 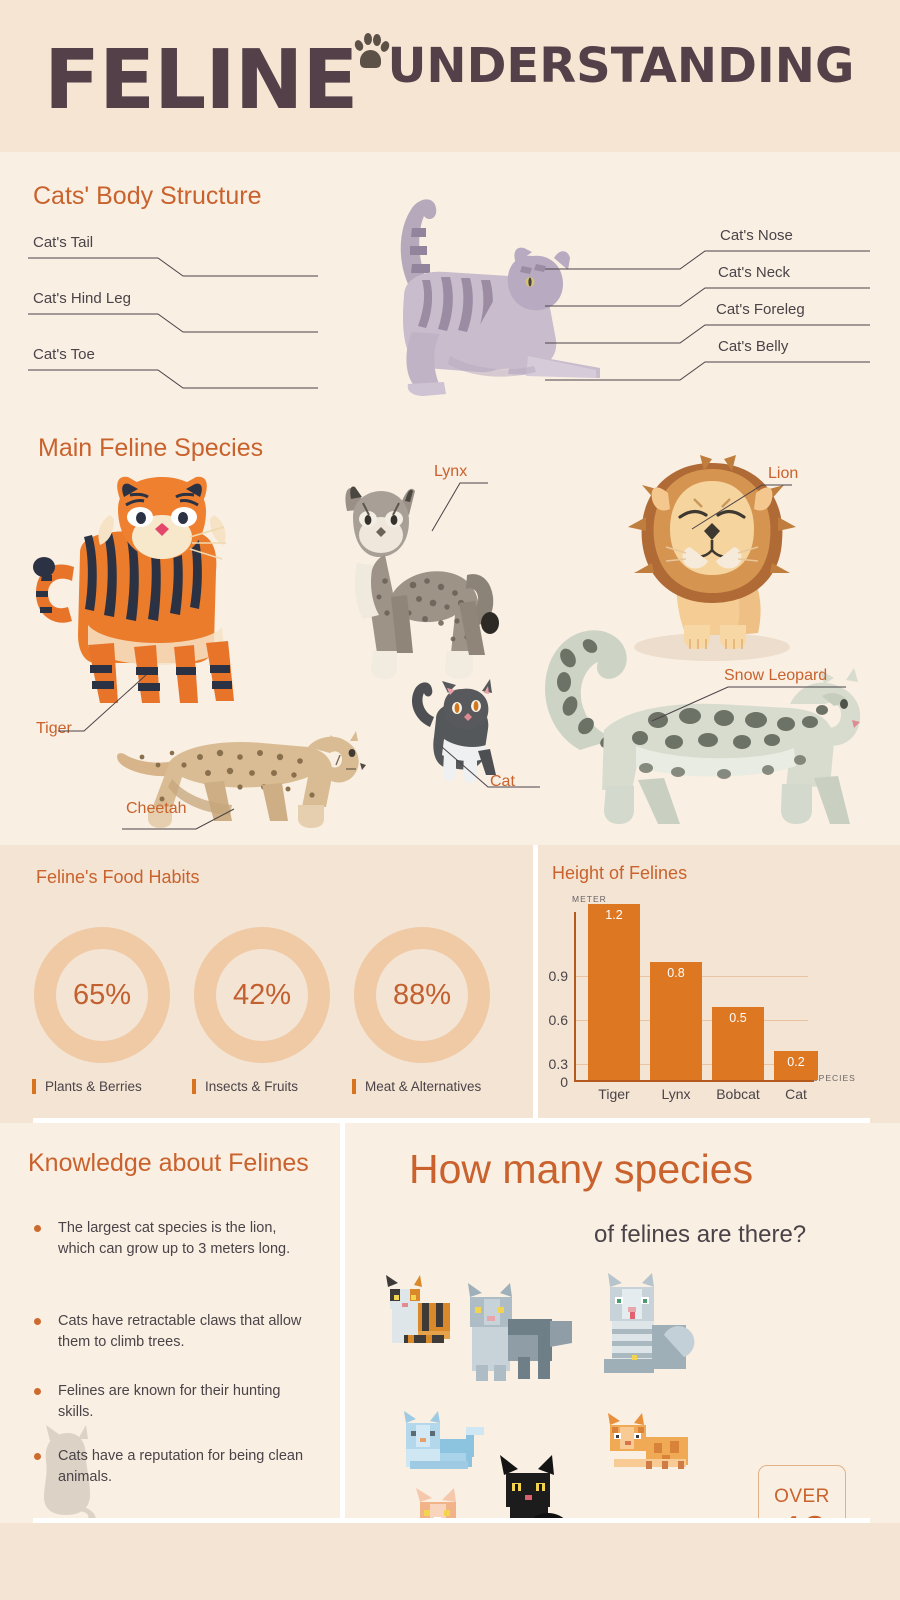 What do you see at coordinates (756, 235) in the screenshot?
I see `bs-label-nose: Cat's Nose` at bounding box center [756, 235].